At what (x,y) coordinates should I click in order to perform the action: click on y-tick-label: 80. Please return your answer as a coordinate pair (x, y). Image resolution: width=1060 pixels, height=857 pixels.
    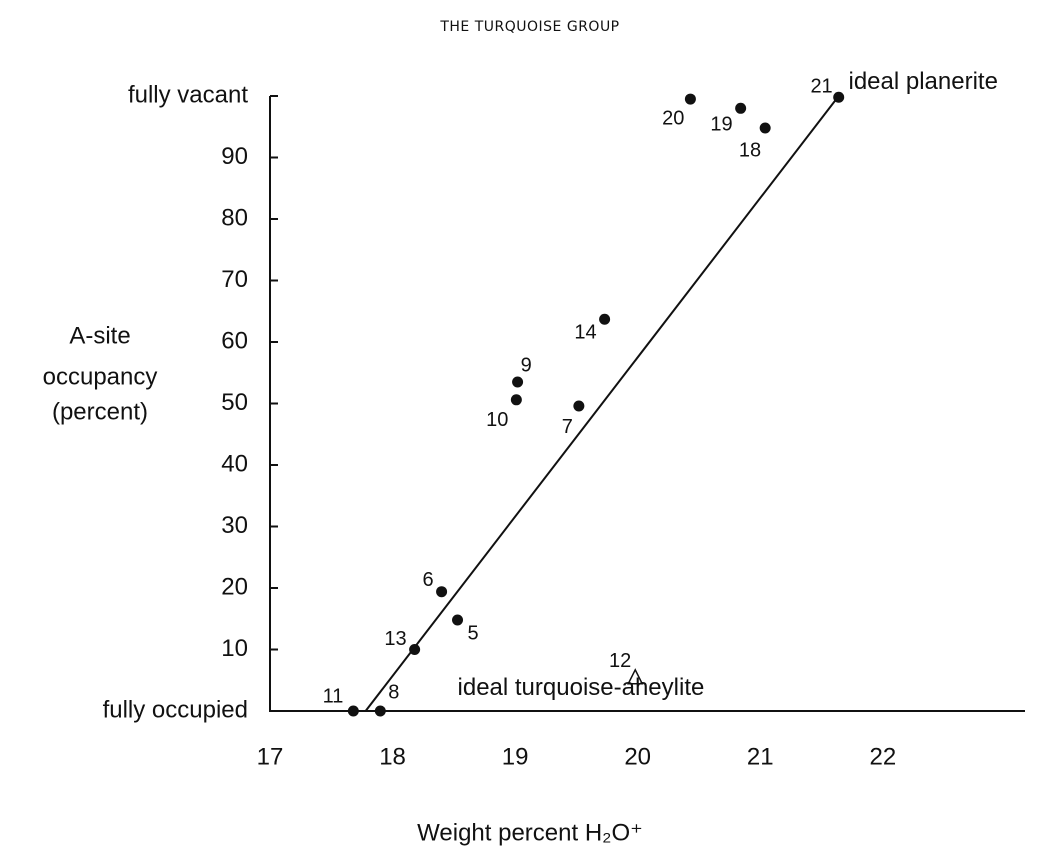
    Looking at the image, I should click on (234, 217).